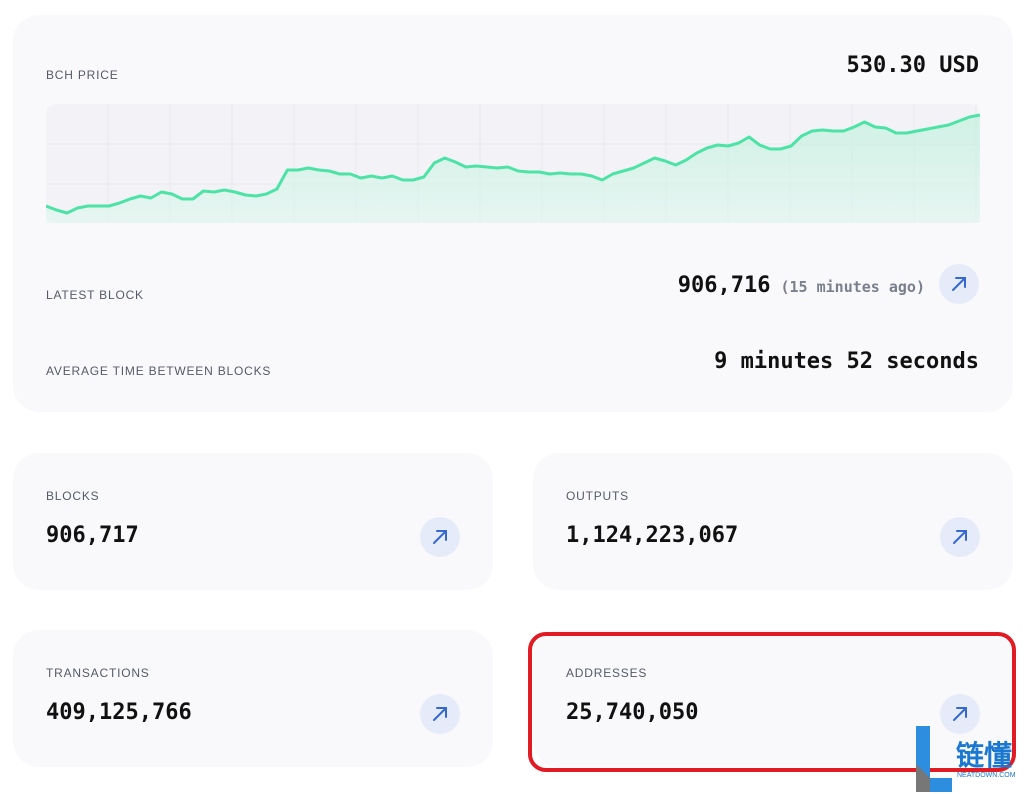 This screenshot has height=794, width=1029. I want to click on stat-label: OUTPUTS, so click(597, 496).